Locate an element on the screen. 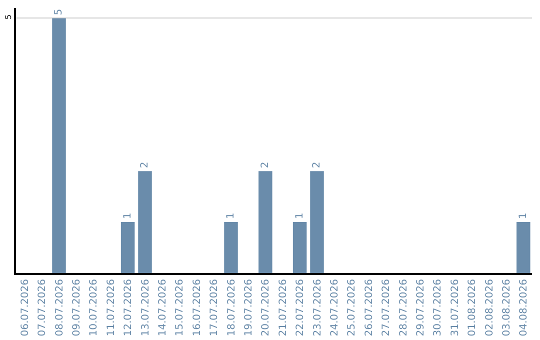 The height and width of the screenshot is (340, 540). x-tick-label: 07.07.2026 is located at coordinates (42, 307).